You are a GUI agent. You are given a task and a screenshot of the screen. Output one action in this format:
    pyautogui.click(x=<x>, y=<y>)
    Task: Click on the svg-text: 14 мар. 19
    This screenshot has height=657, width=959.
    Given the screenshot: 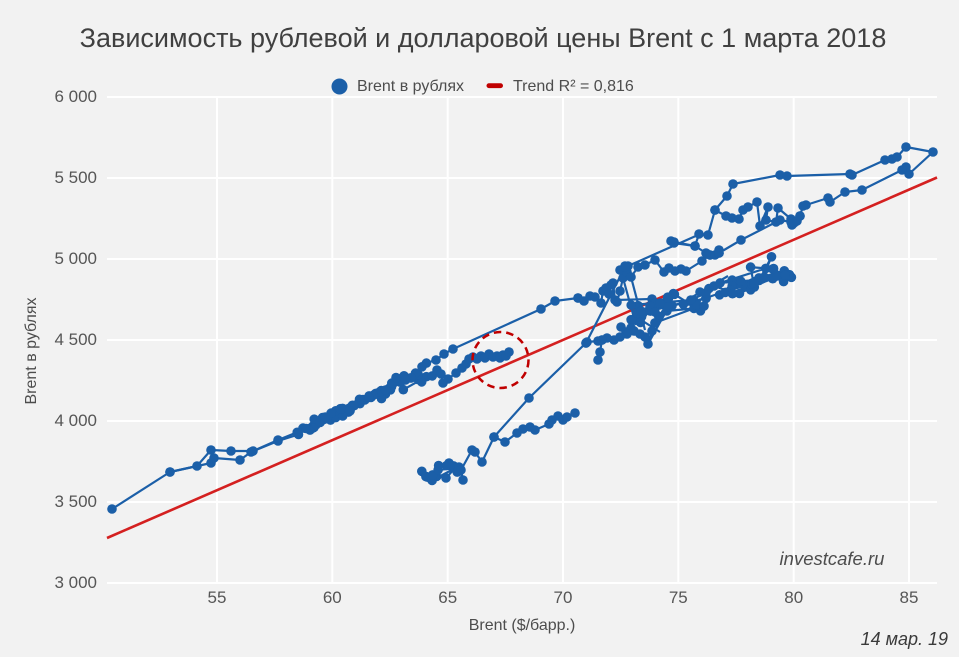 What is the action you would take?
    pyautogui.click(x=904, y=639)
    